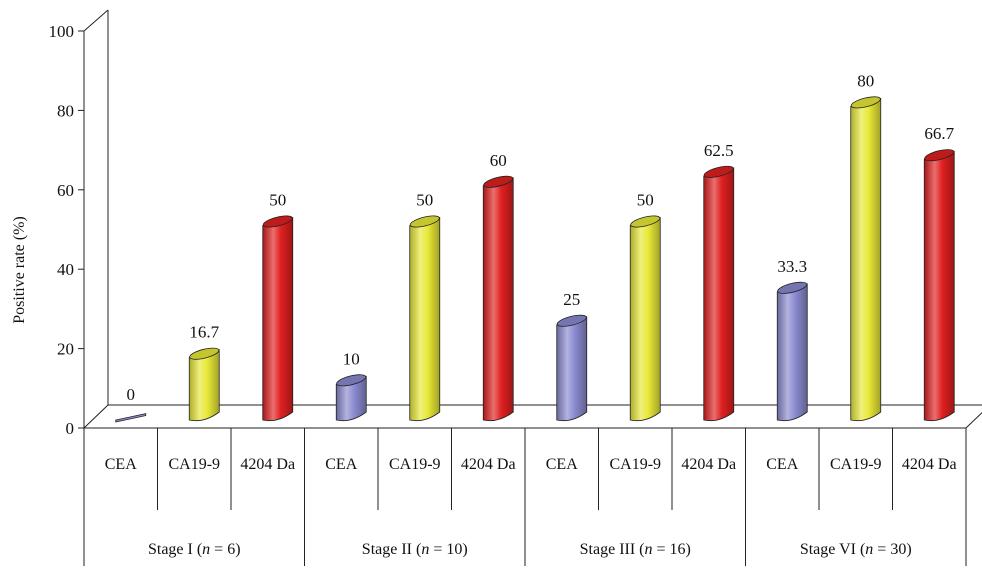  What do you see at coordinates (65, 110) in the screenshot?
I see `y-tick-label: 80` at bounding box center [65, 110].